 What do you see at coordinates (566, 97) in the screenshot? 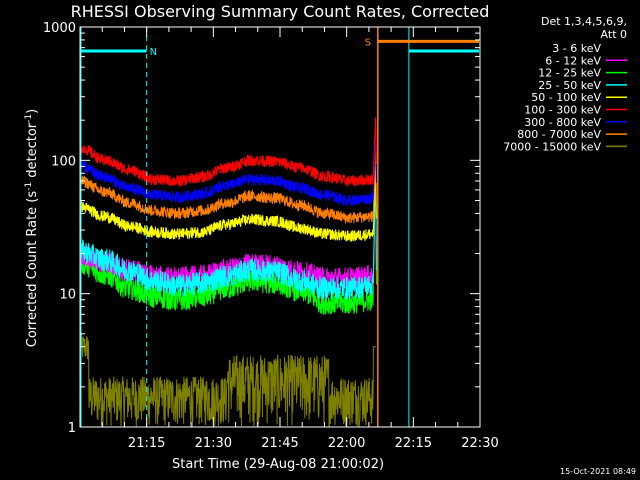
I see `legend-entry-4: 50 - 100 keV` at bounding box center [566, 97].